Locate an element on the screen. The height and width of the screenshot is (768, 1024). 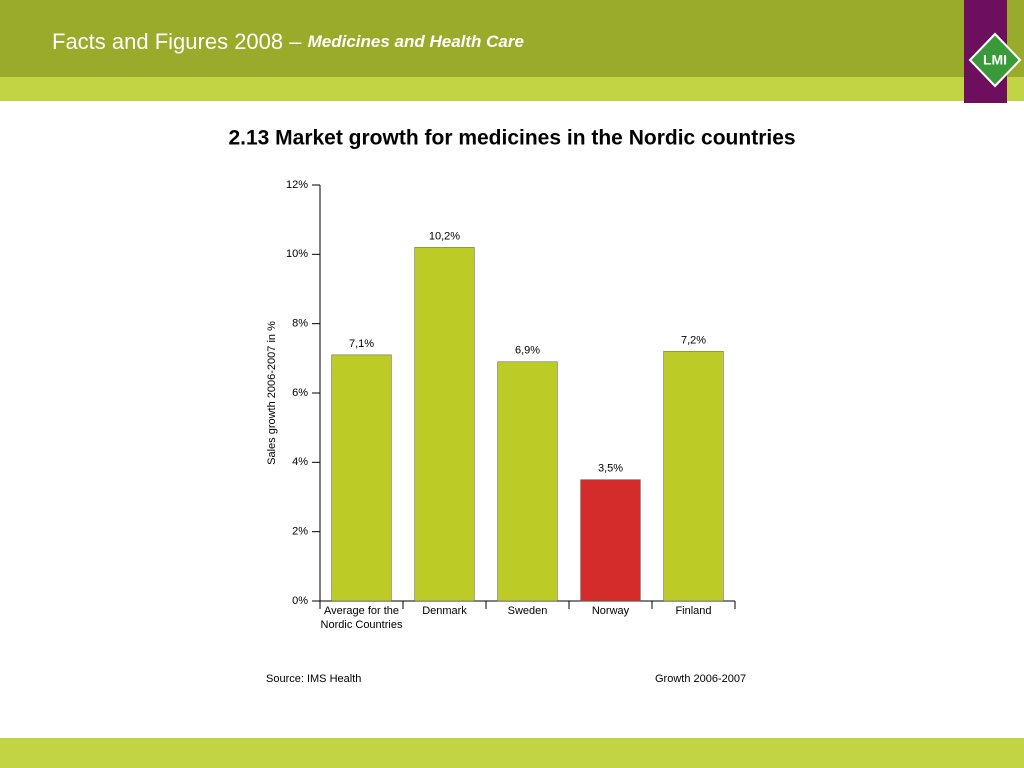
logo-text: LMI is located at coordinates (995, 60).